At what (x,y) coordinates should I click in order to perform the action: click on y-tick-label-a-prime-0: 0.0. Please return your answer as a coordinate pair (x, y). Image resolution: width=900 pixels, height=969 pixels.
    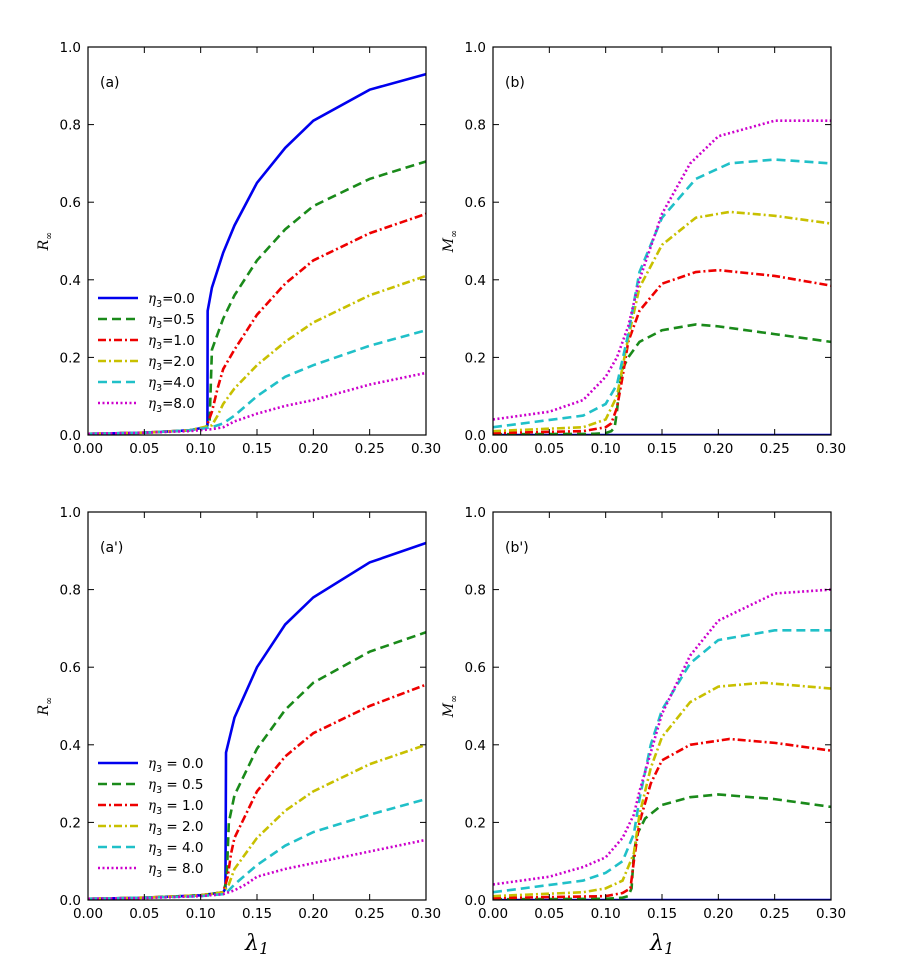
    Looking at the image, I should click on (70, 901).